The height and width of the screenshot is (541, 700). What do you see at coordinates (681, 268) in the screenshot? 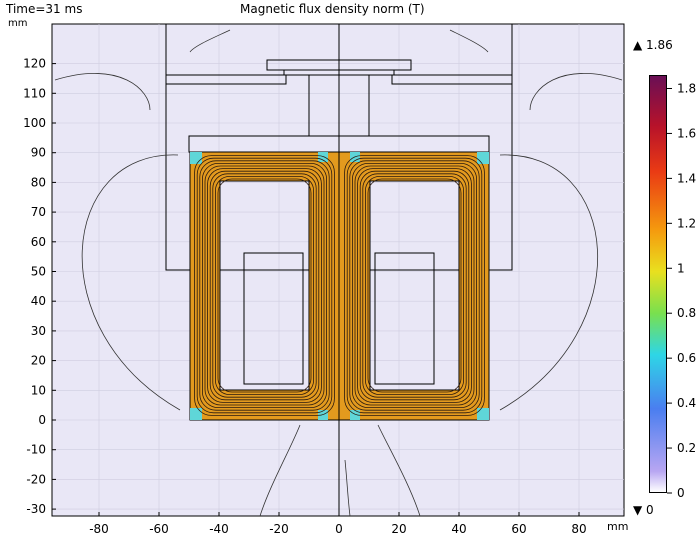
I see `colorbar-tick-label: 1` at bounding box center [681, 268].